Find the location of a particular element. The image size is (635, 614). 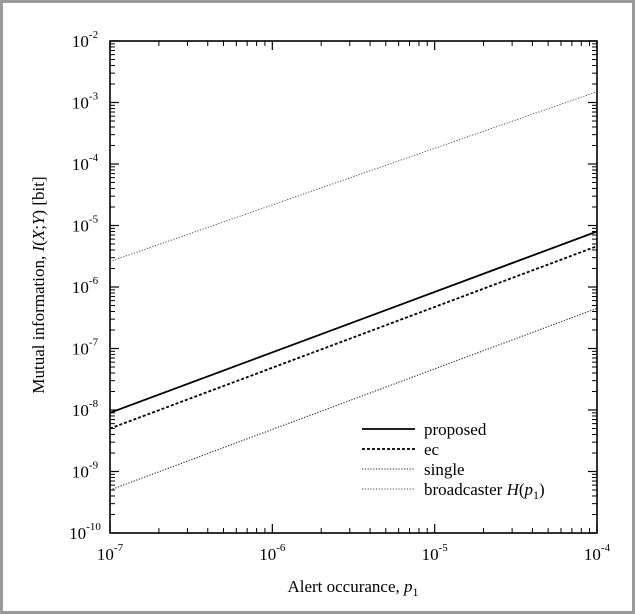

y-tick-label: 10⁻⁴ is located at coordinates (85, 163).